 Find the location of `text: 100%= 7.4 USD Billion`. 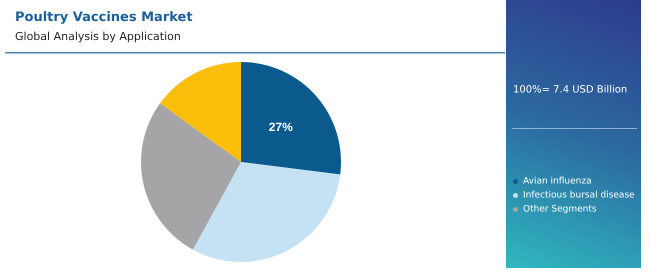

text: 100%= 7.4 USD Billion is located at coordinates (570, 90).